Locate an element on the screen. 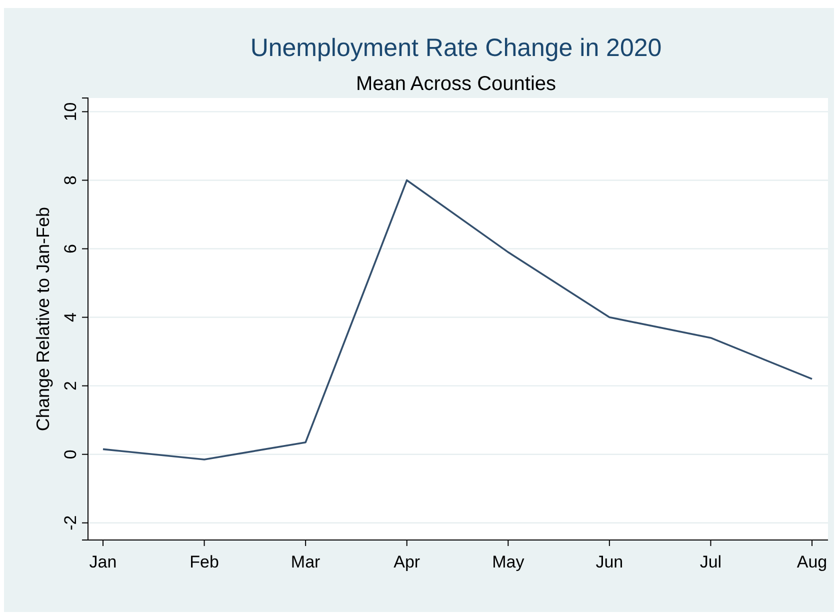 The height and width of the screenshot is (614, 836). y-tick-label: 2 is located at coordinates (70, 386).